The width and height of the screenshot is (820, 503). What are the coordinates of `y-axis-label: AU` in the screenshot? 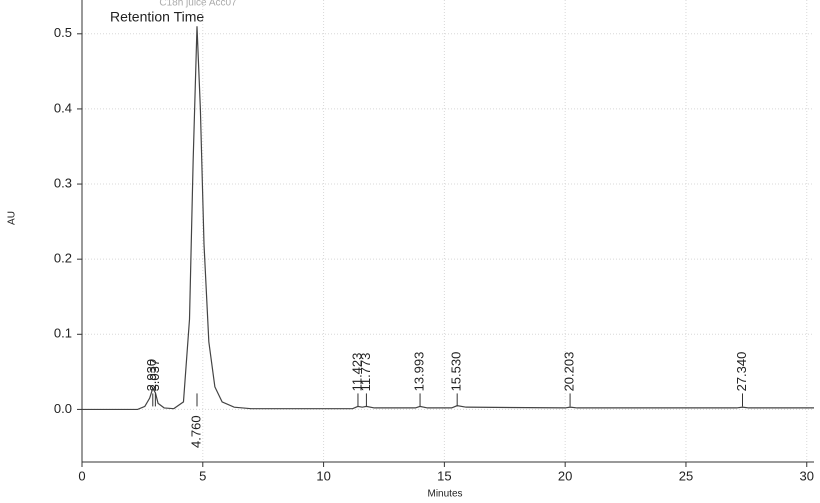 It's located at (12, 218).